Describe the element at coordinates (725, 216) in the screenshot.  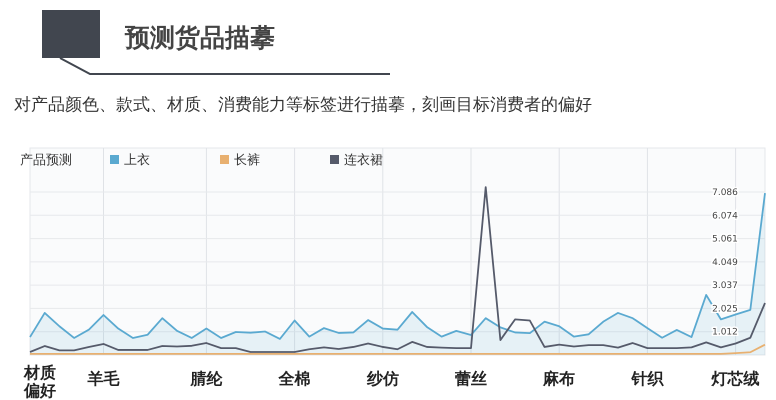
I see `y-tick-label: 6.074` at that location.